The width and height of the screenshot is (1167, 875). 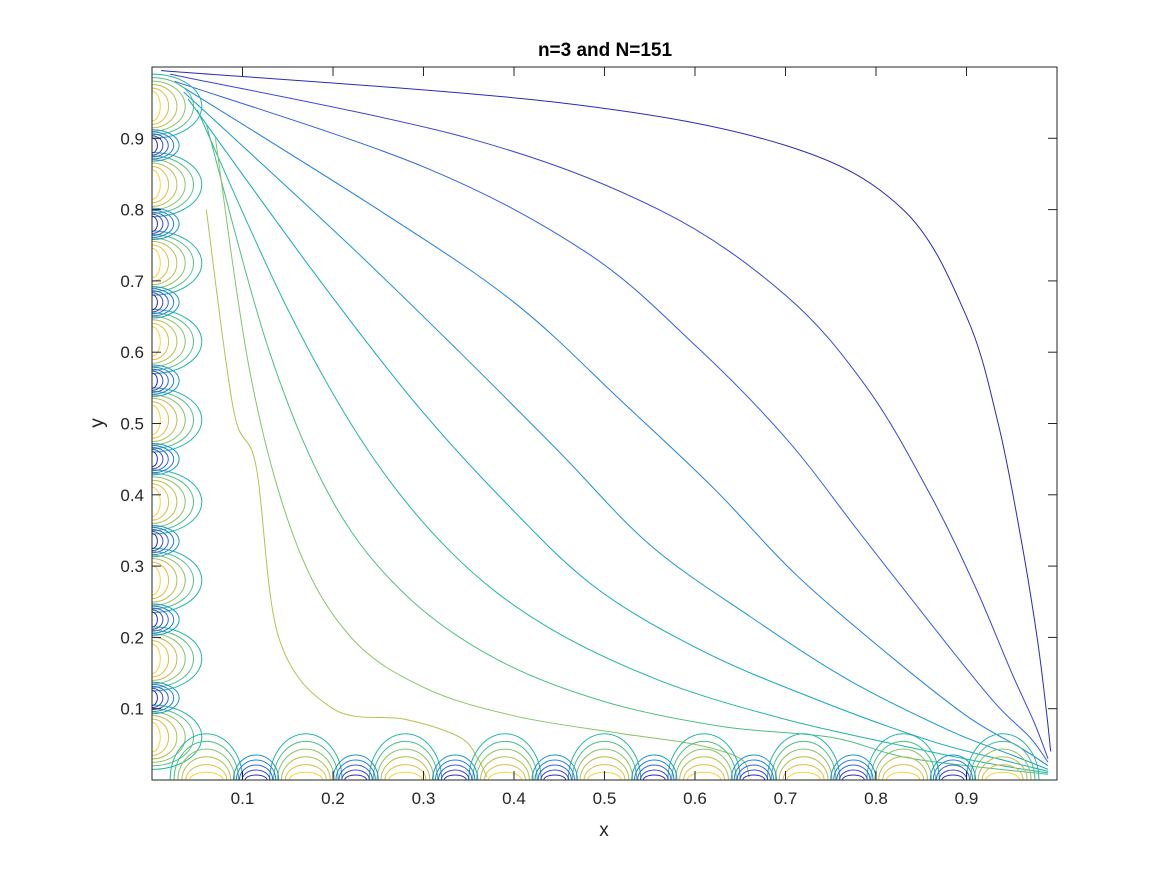 I want to click on x-tick-label: 0.7, so click(x=786, y=798).